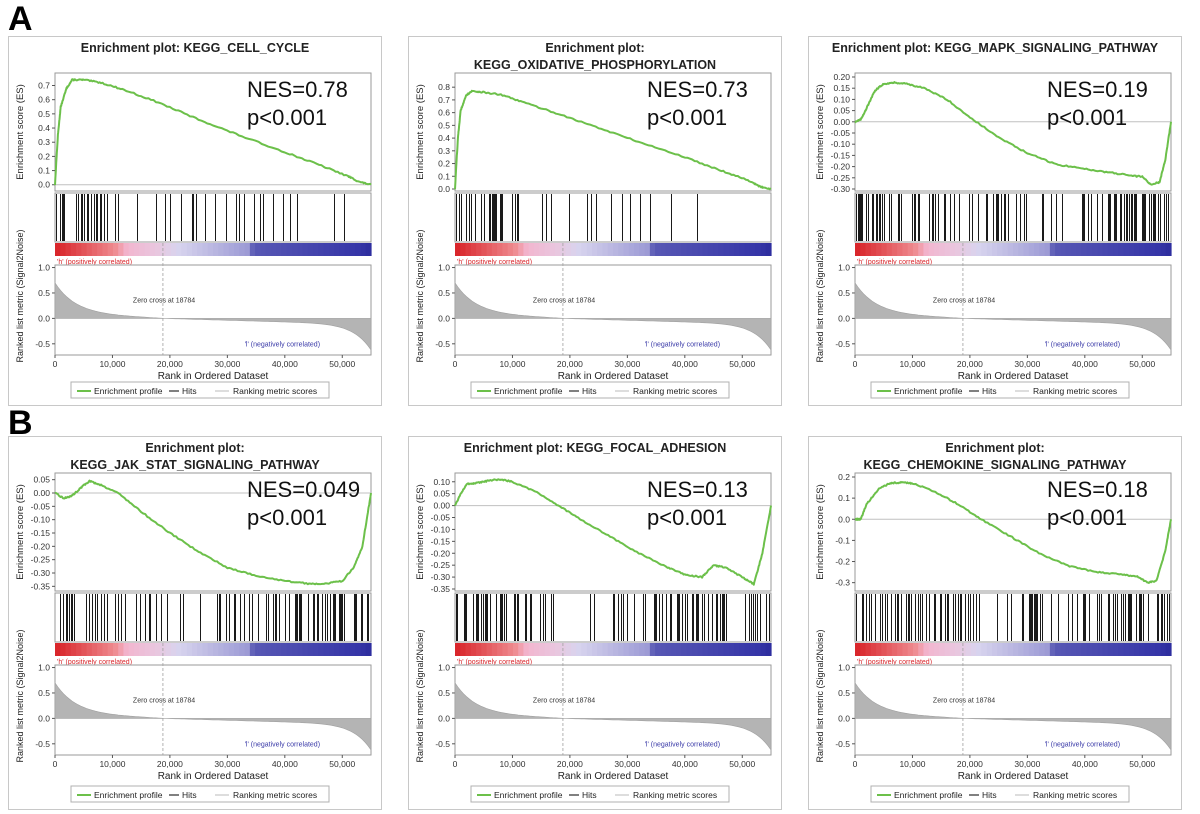  What do you see at coordinates (928, 795) in the screenshot?
I see `legend-label-profile: Enrichment profile` at bounding box center [928, 795].